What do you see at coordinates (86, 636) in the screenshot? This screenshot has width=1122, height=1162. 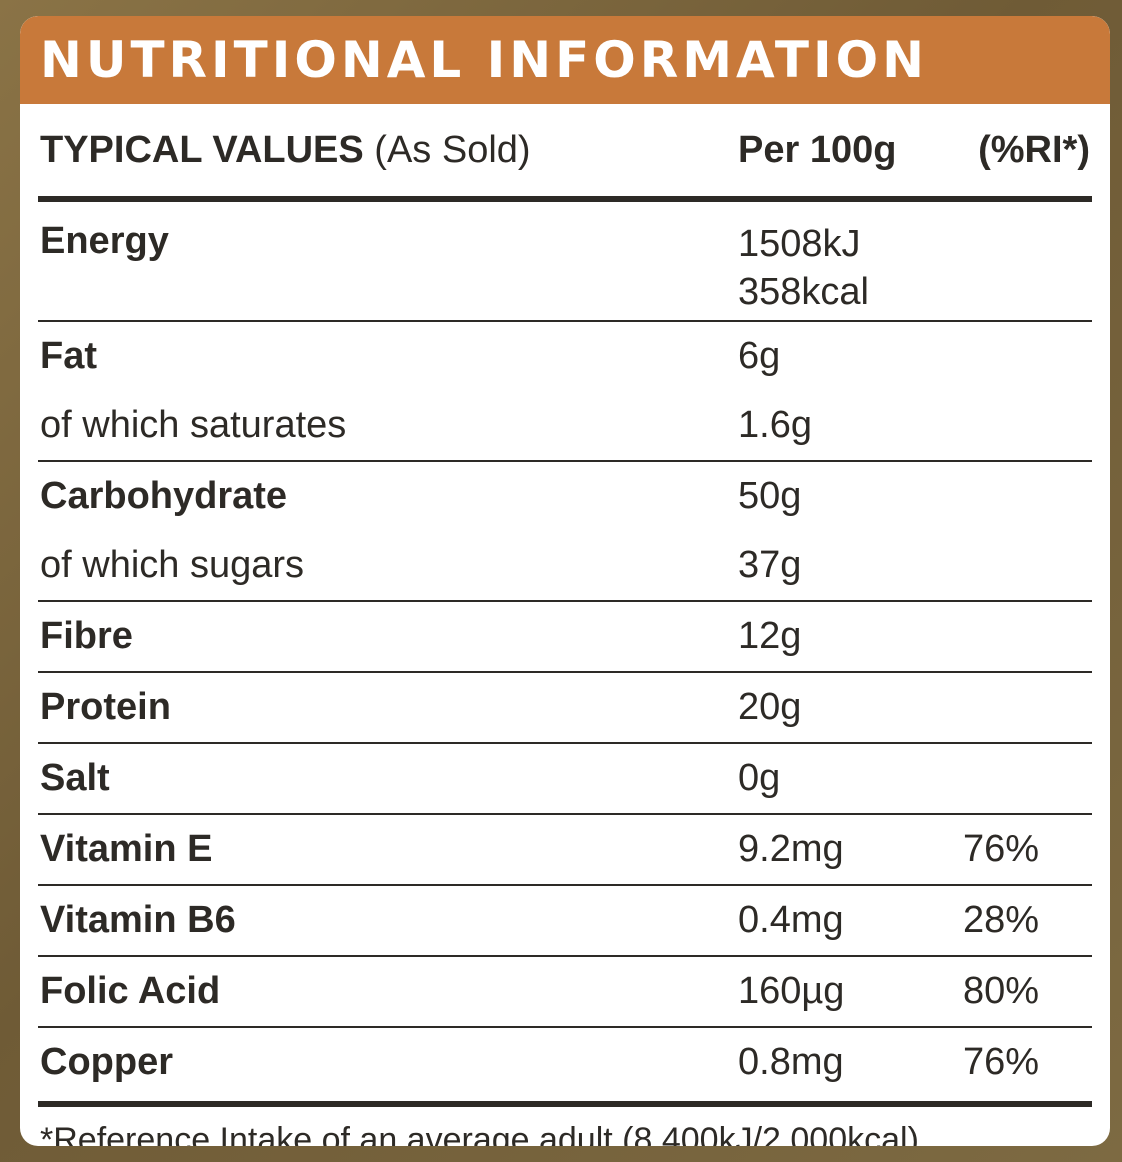 I see `row-name: Fibre` at bounding box center [86, 636].